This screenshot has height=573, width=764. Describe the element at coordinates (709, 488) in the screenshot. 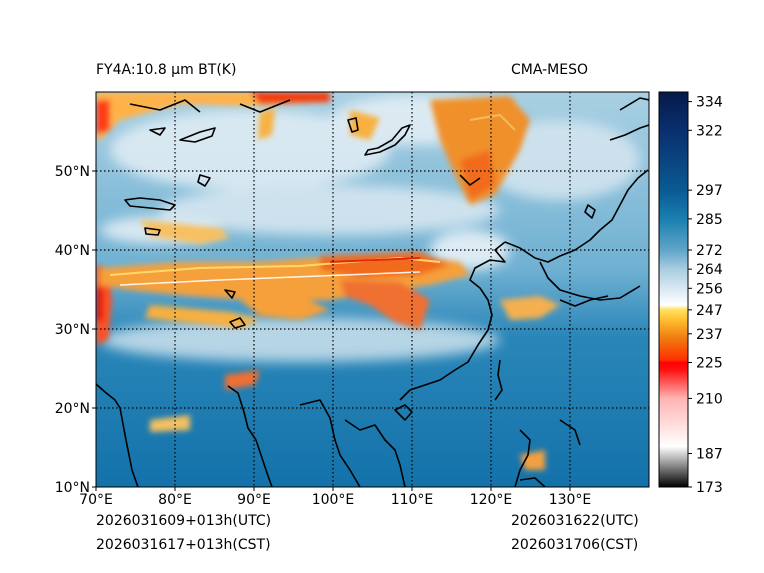

I see `colorbar-tick-label: 173` at that location.